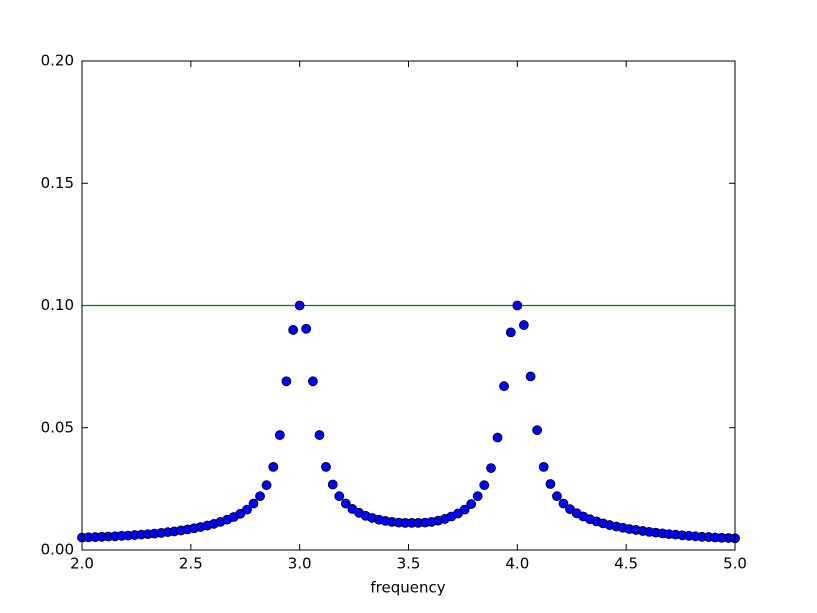 The width and height of the screenshot is (817, 613). What do you see at coordinates (191, 564) in the screenshot?
I see `x-tick-label: 2.5` at bounding box center [191, 564].